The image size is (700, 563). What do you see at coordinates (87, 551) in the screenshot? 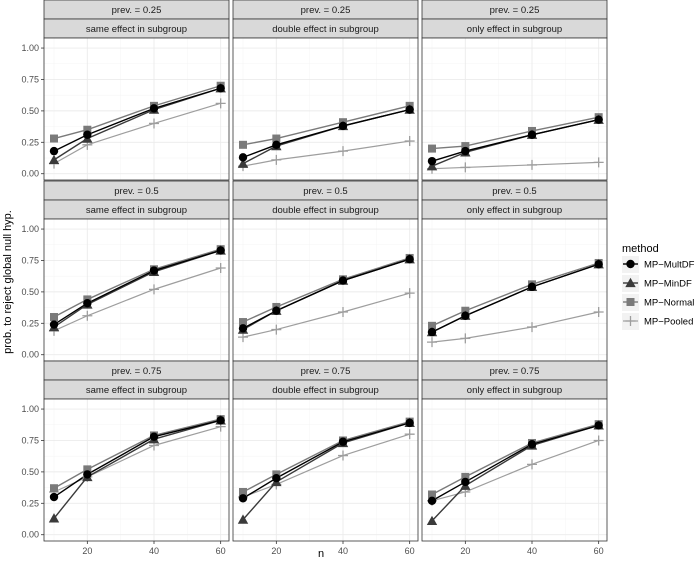
I see `x-tick-label: 20` at bounding box center [87, 551].